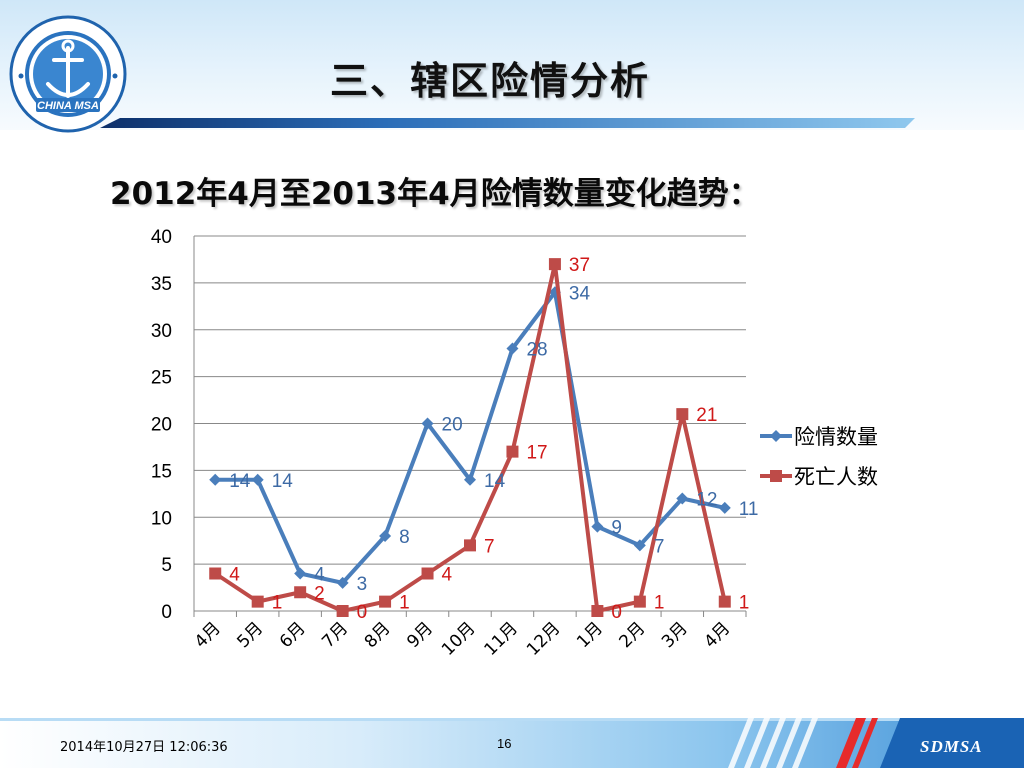 The height and width of the screenshot is (768, 1024). I want to click on data-label: 8, so click(404, 537).